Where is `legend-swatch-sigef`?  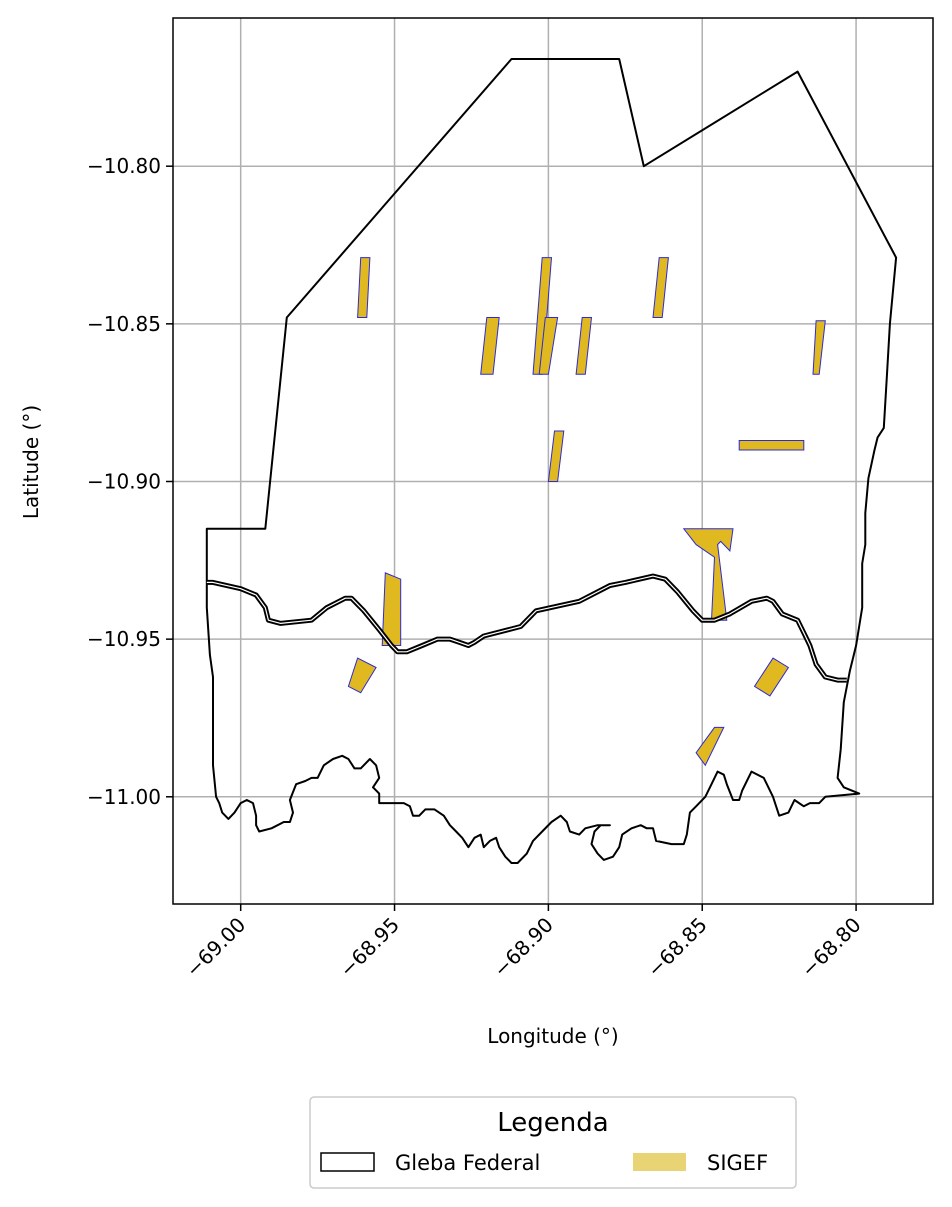
legend-swatch-sigef is located at coordinates (659, 1162).